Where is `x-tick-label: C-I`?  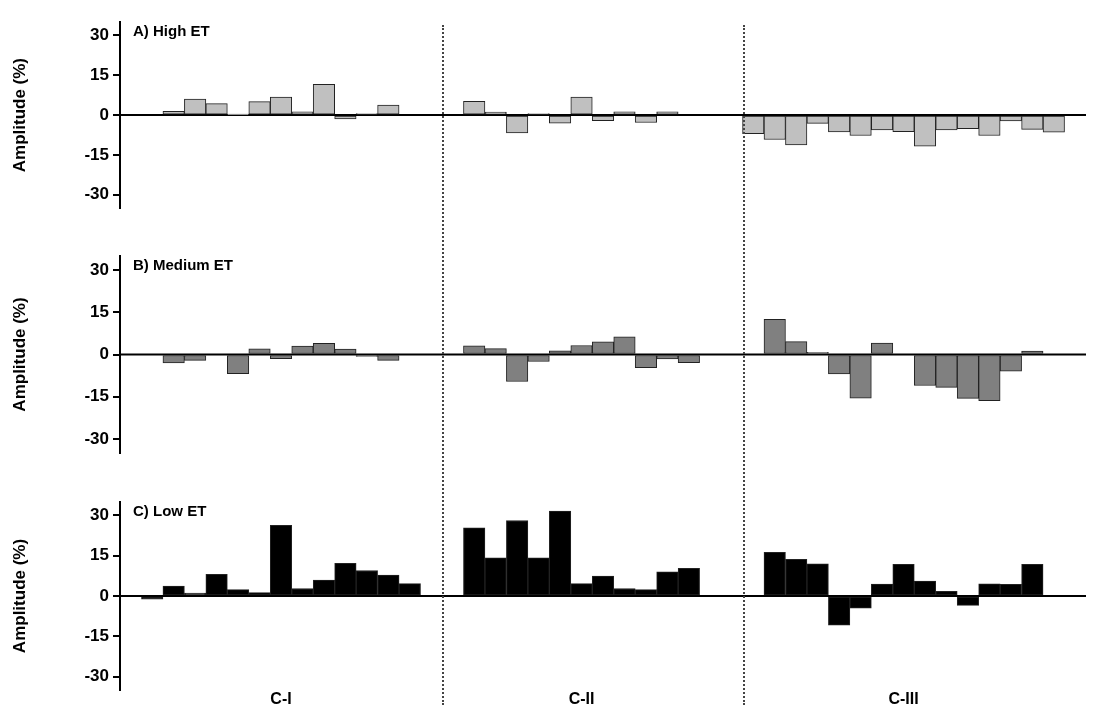 x-tick-label: C-I is located at coordinates (281, 699).